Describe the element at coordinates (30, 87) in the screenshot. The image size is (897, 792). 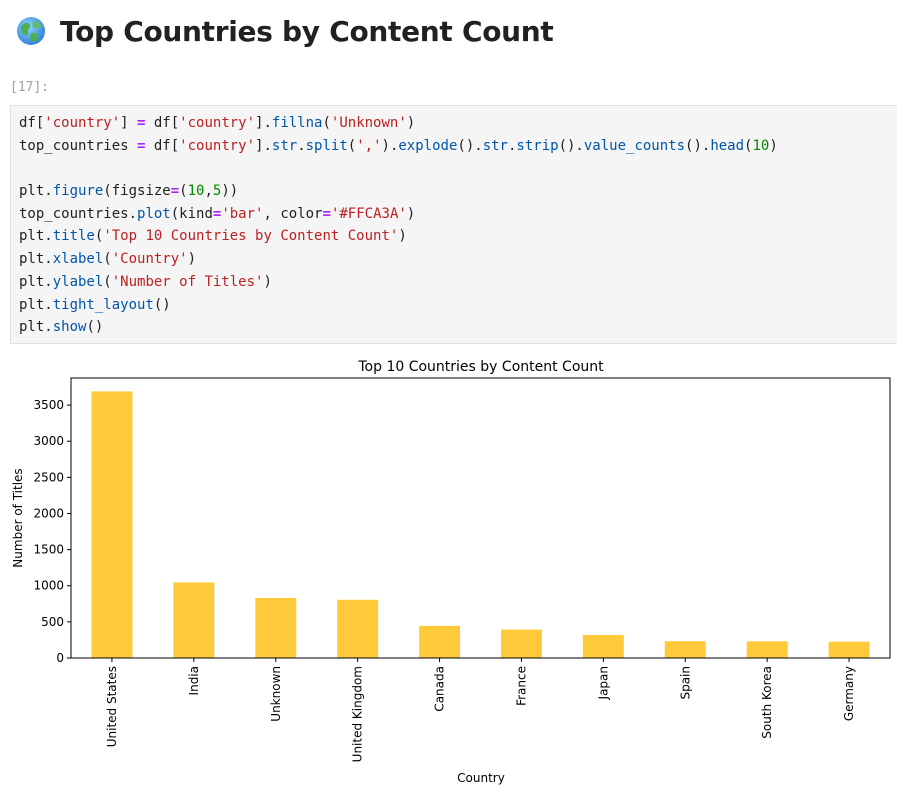
I see `cell-prompt: [17]:` at that location.